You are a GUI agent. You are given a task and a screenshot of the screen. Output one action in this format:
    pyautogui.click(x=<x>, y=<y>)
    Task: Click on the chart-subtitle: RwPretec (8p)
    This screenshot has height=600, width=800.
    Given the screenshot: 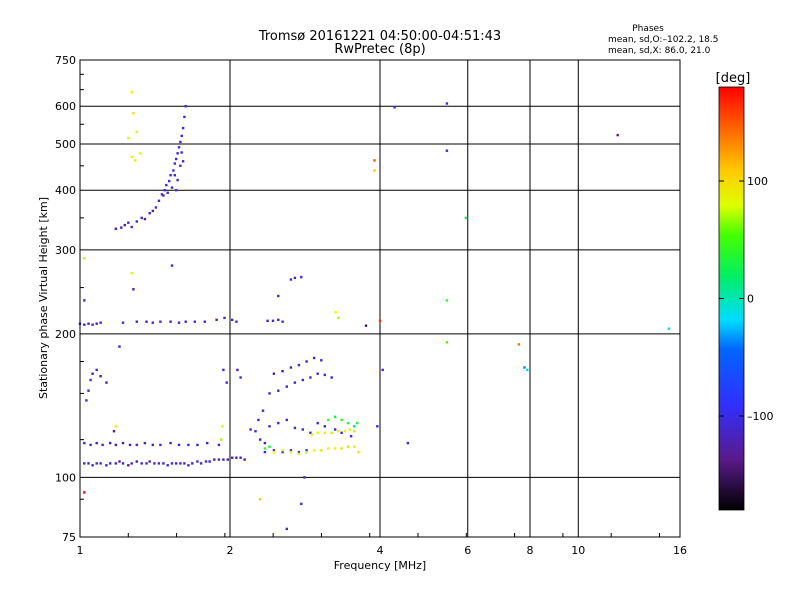 What is the action you would take?
    pyautogui.click(x=379, y=49)
    